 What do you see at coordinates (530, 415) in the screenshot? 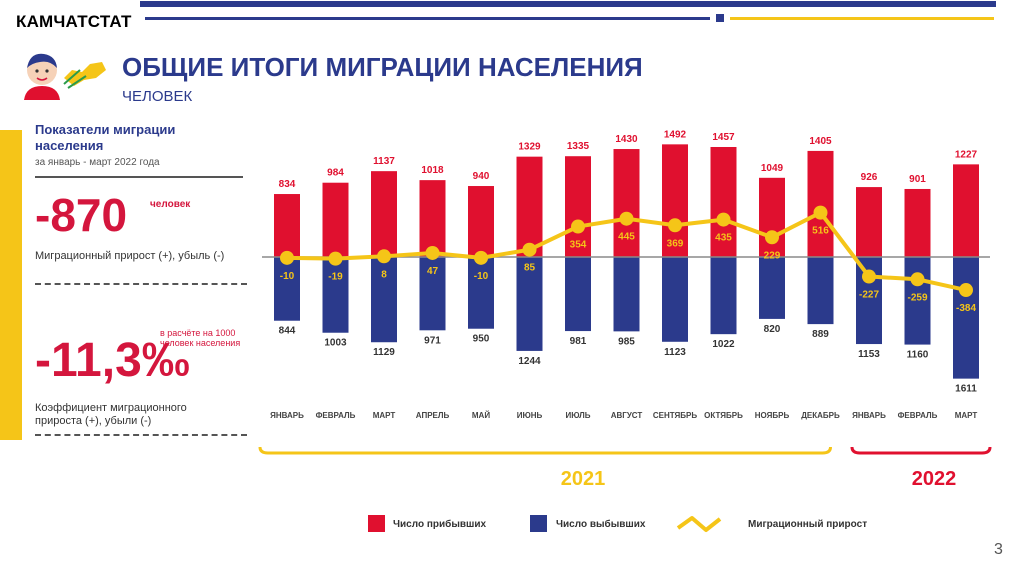
I see `x-tick-label: ИЮНЬ` at bounding box center [530, 415].